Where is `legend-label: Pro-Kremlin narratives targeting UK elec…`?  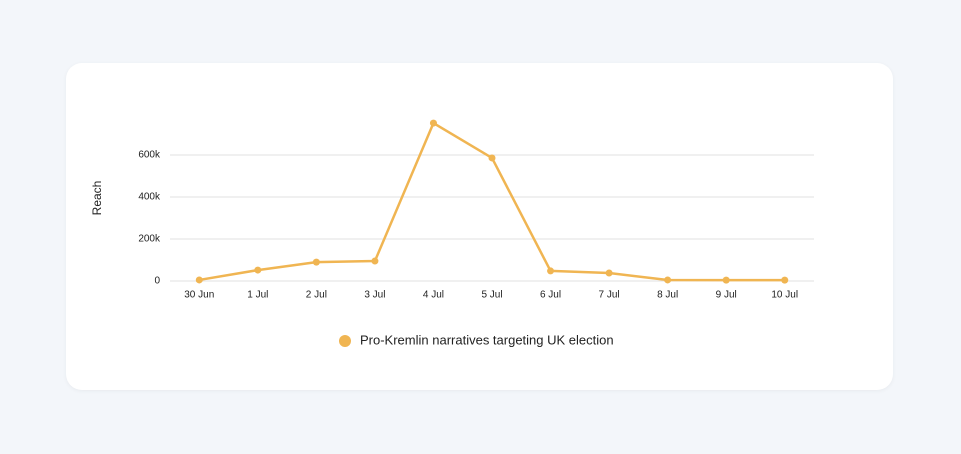
legend-label: Pro-Kremlin narratives targeting UK elec… is located at coordinates (487, 339).